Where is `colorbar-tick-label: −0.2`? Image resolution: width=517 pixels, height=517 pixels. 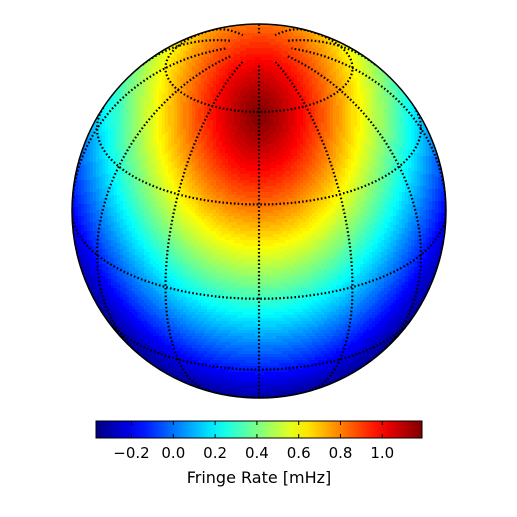 colorbar-tick-label: −0.2 is located at coordinates (131, 453).